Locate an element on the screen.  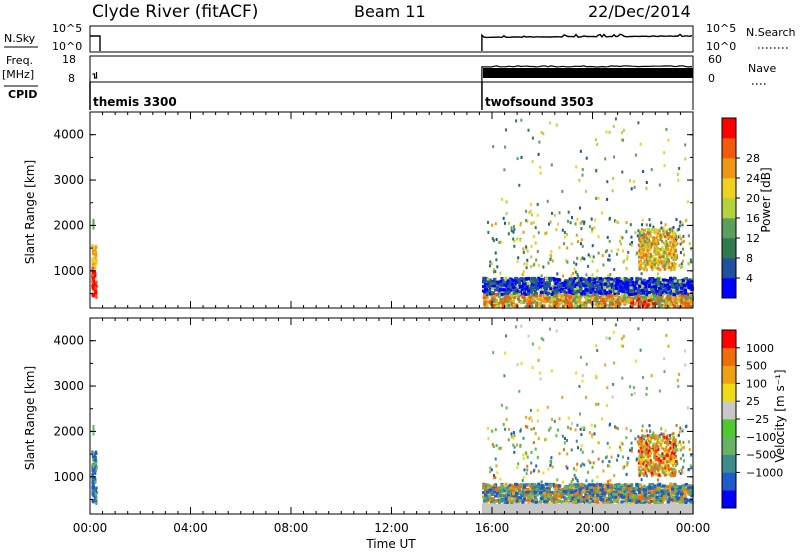
nsearch-label: N.Search is located at coordinates (771, 32).